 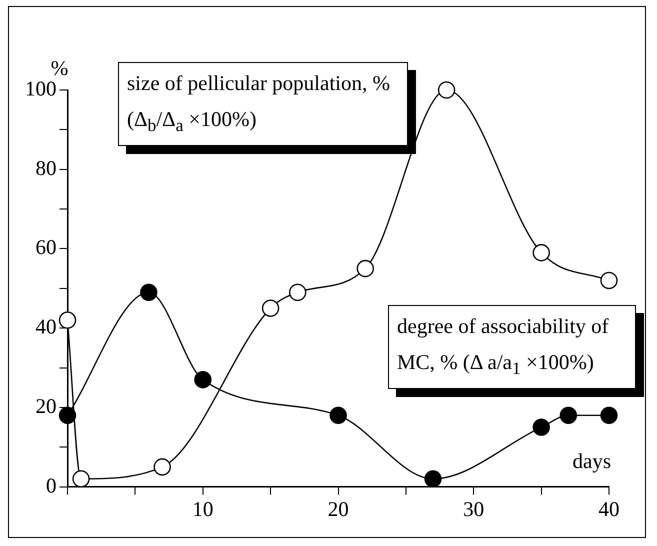 What do you see at coordinates (46, 406) in the screenshot?
I see `y-tick-label: 20` at bounding box center [46, 406].